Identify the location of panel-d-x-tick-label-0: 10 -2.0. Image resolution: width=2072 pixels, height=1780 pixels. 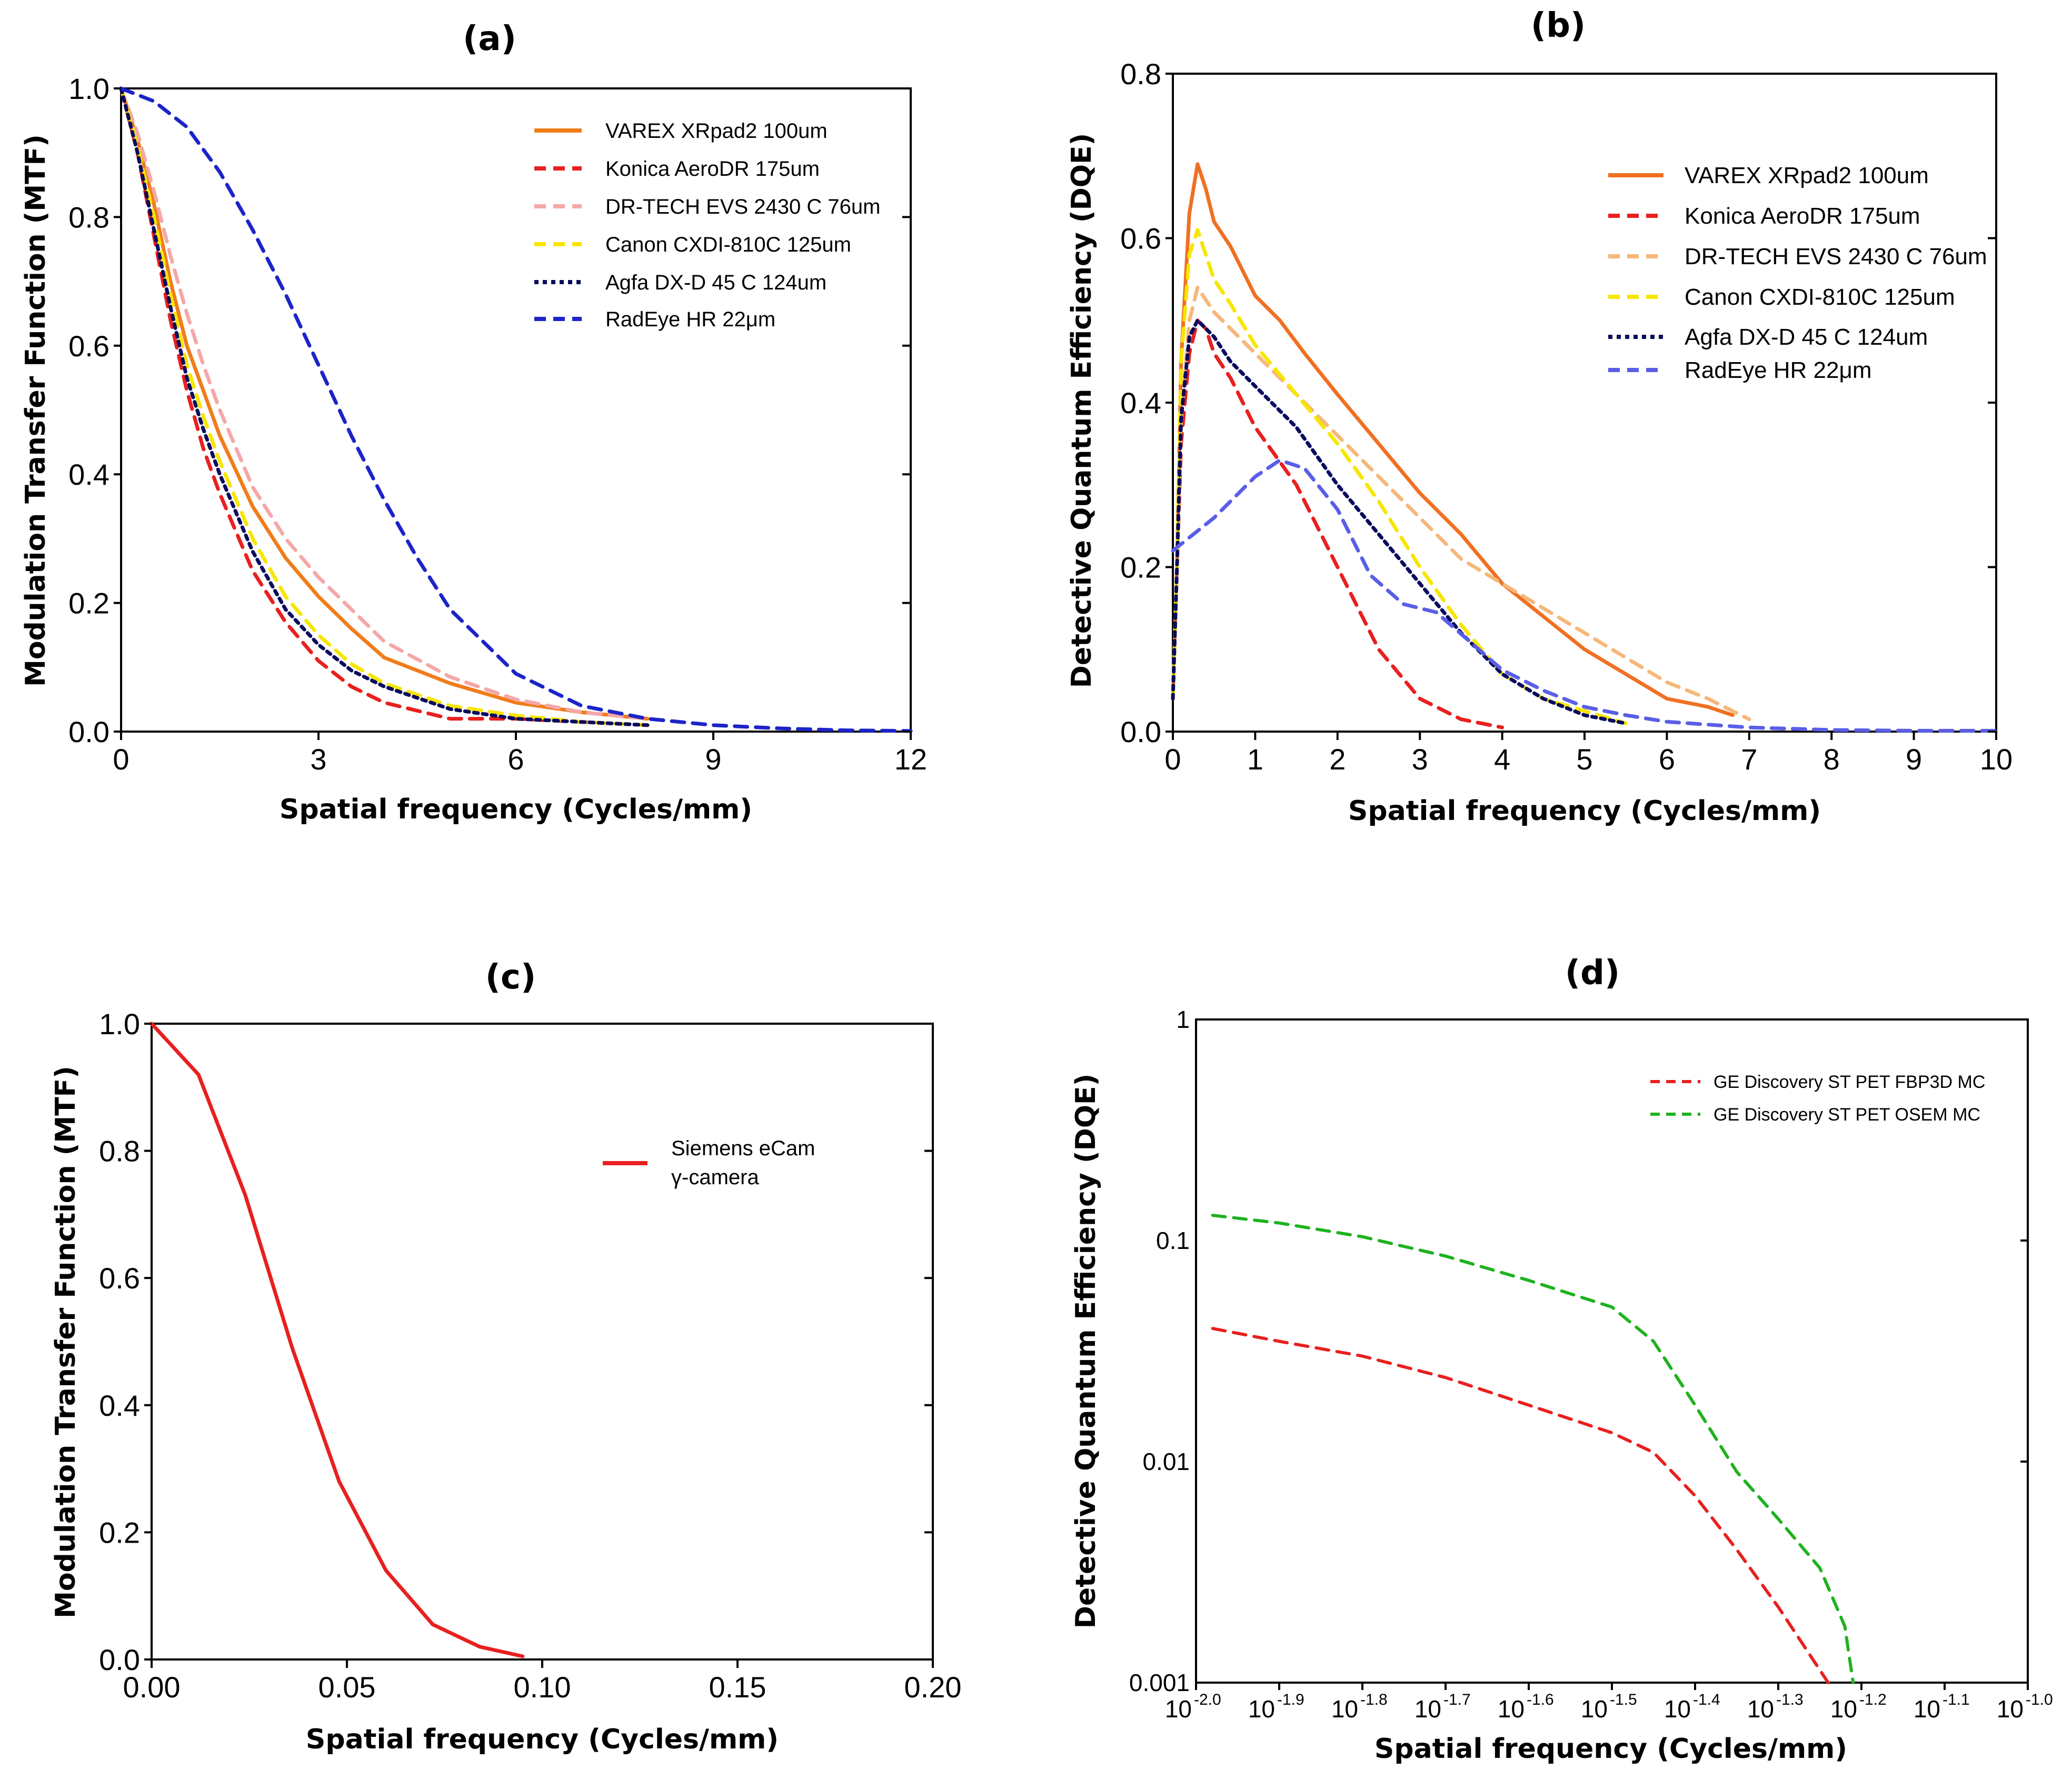
(1193, 1707).